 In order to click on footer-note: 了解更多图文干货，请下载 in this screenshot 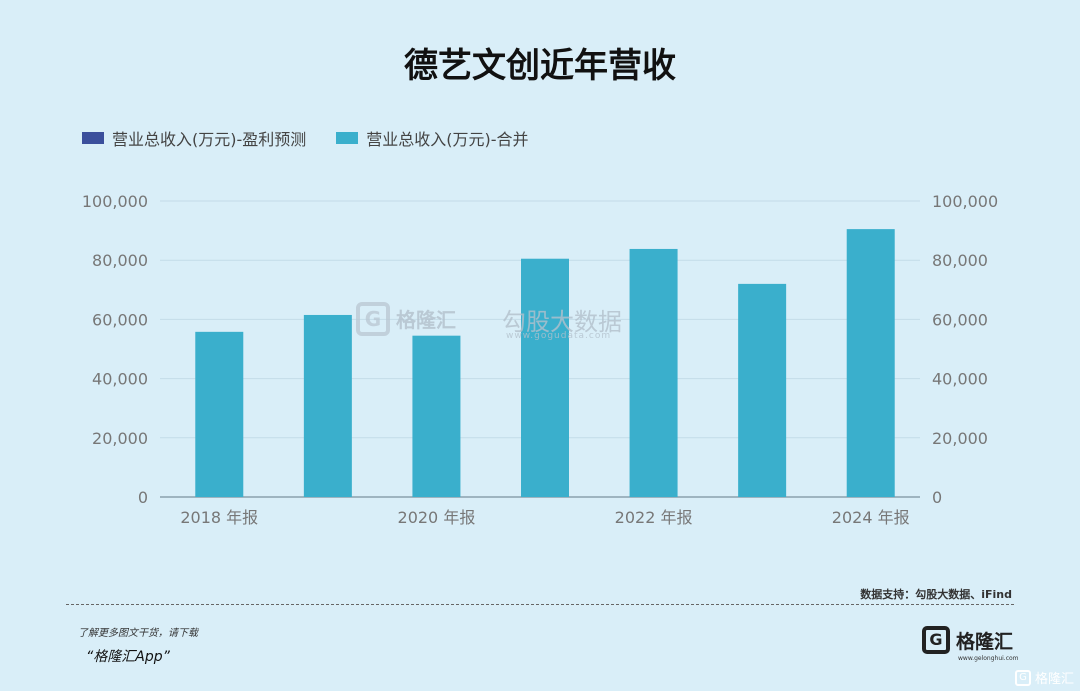, I will do `click(138, 633)`.